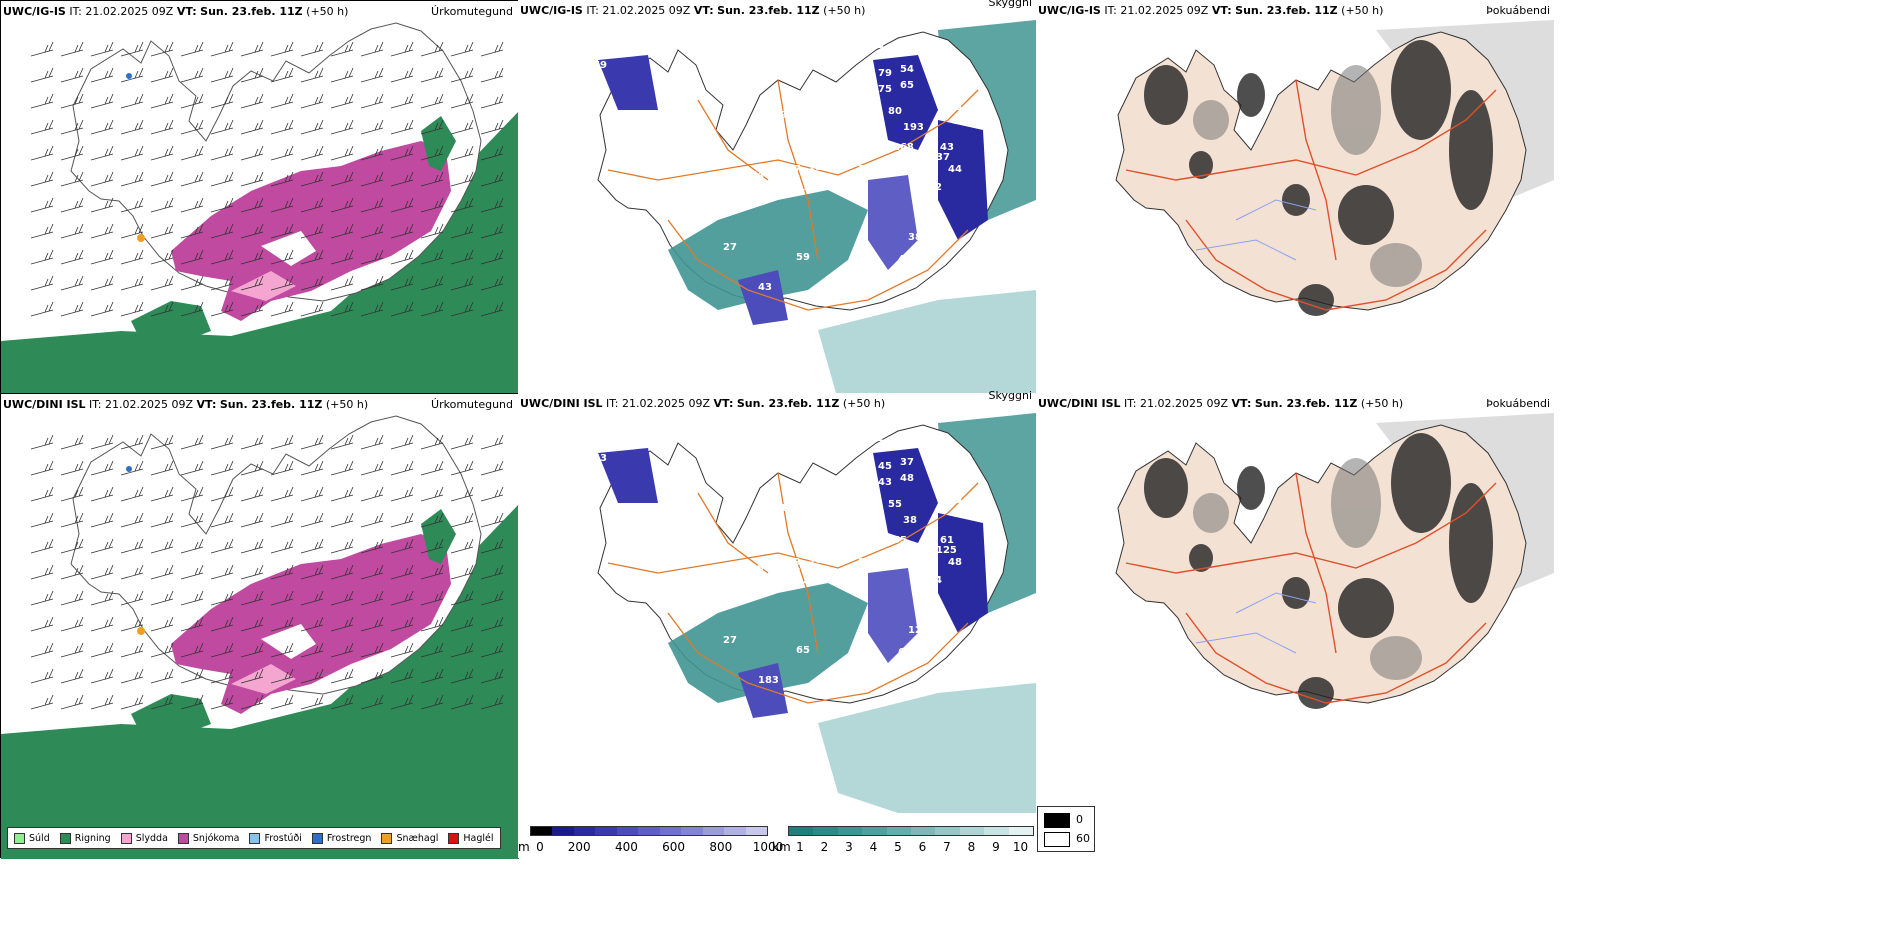 This screenshot has width=1900, height=950. What do you see at coordinates (39, 838) in the screenshot?
I see `legend-label: Súld` at bounding box center [39, 838].